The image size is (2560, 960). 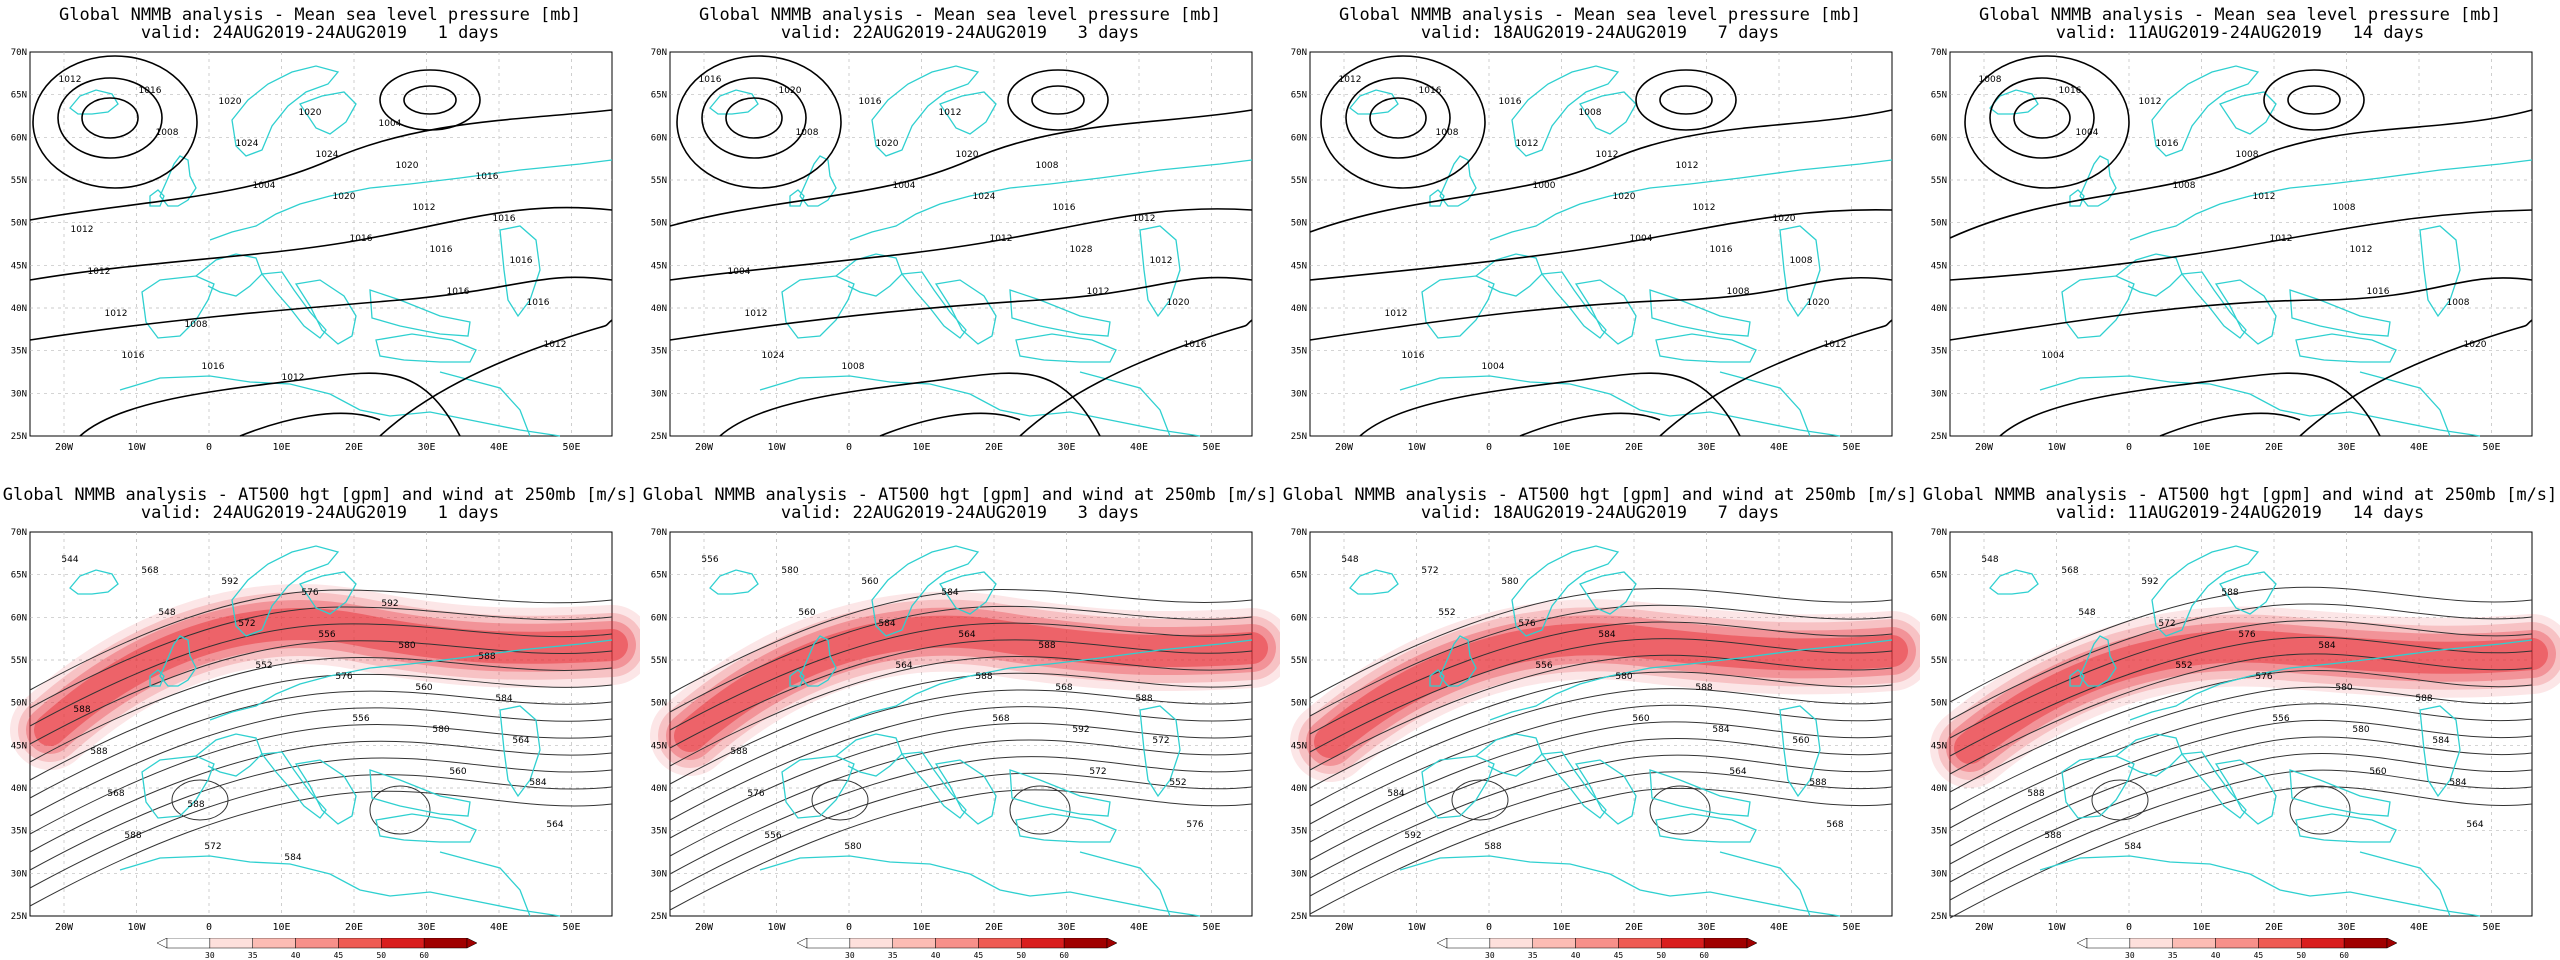 What do you see at coordinates (1299, 309) in the screenshot?
I see `lat-tick-label: 40N` at bounding box center [1299, 309].